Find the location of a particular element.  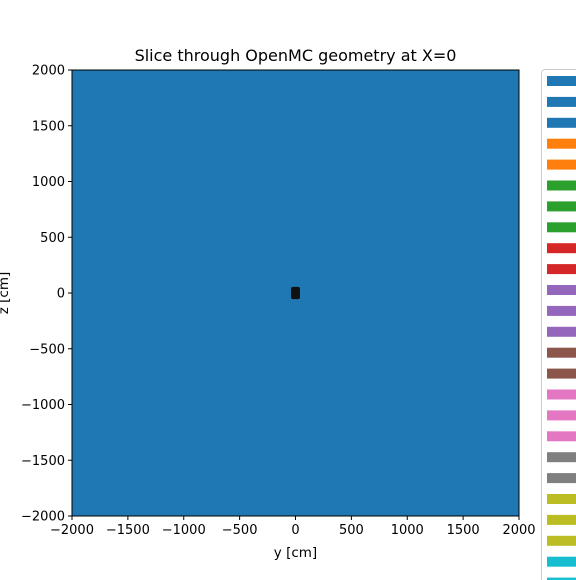

x-tick-label: −2000 is located at coordinates (72, 530).